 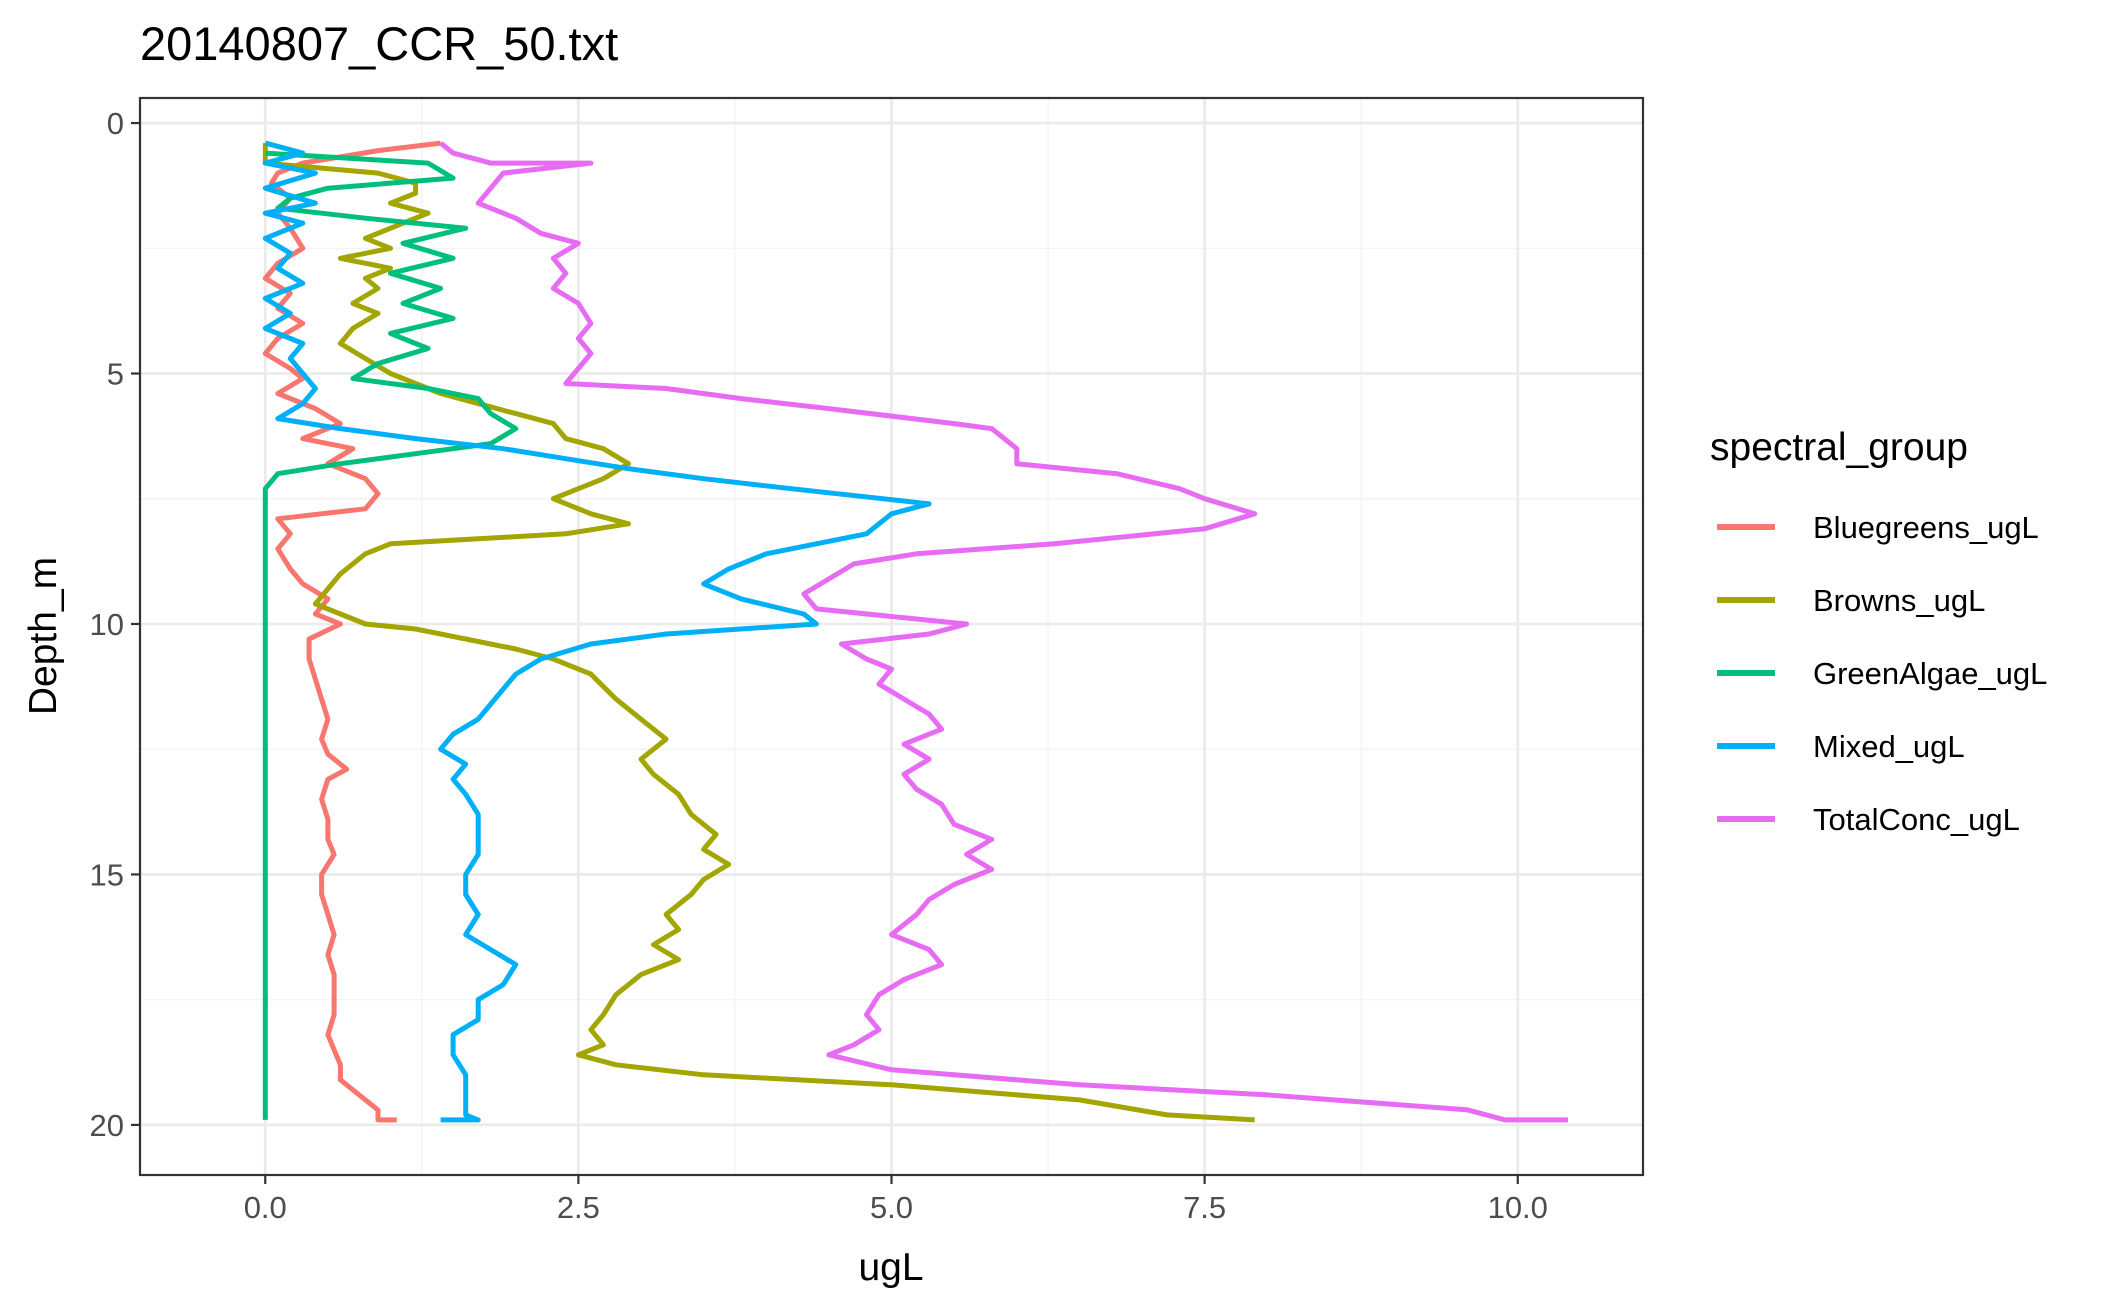 What do you see at coordinates (1839, 447) in the screenshot?
I see `legend-title: spectral_group` at bounding box center [1839, 447].